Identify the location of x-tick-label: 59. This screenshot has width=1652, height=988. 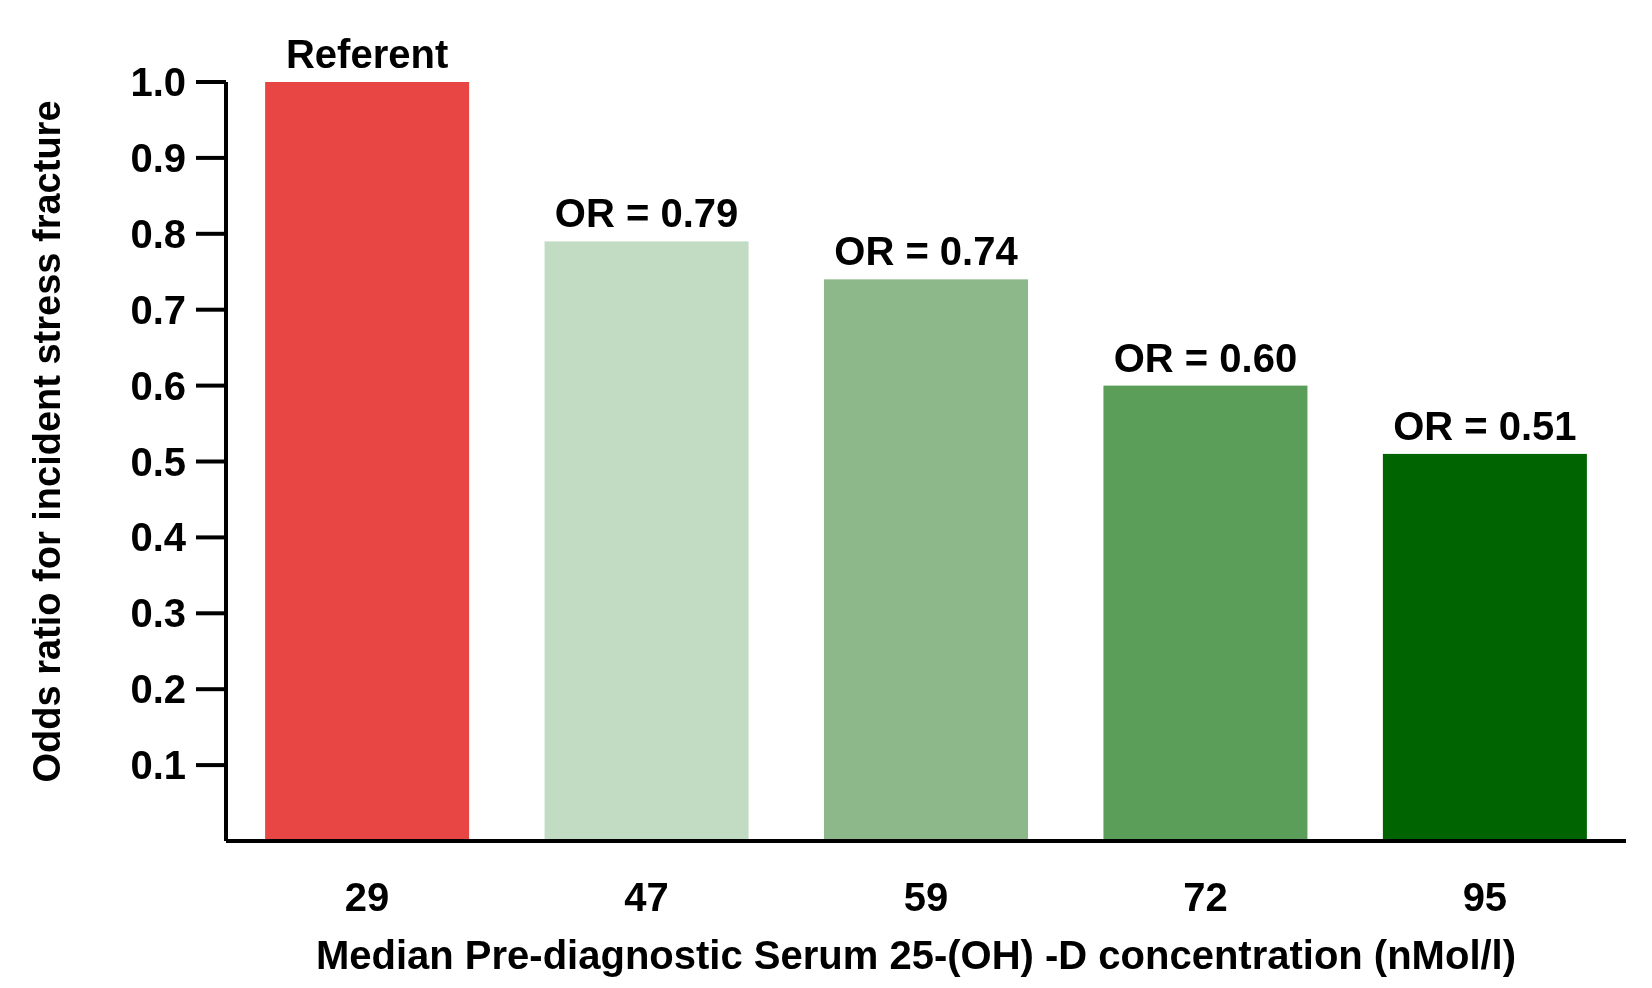
(926, 897).